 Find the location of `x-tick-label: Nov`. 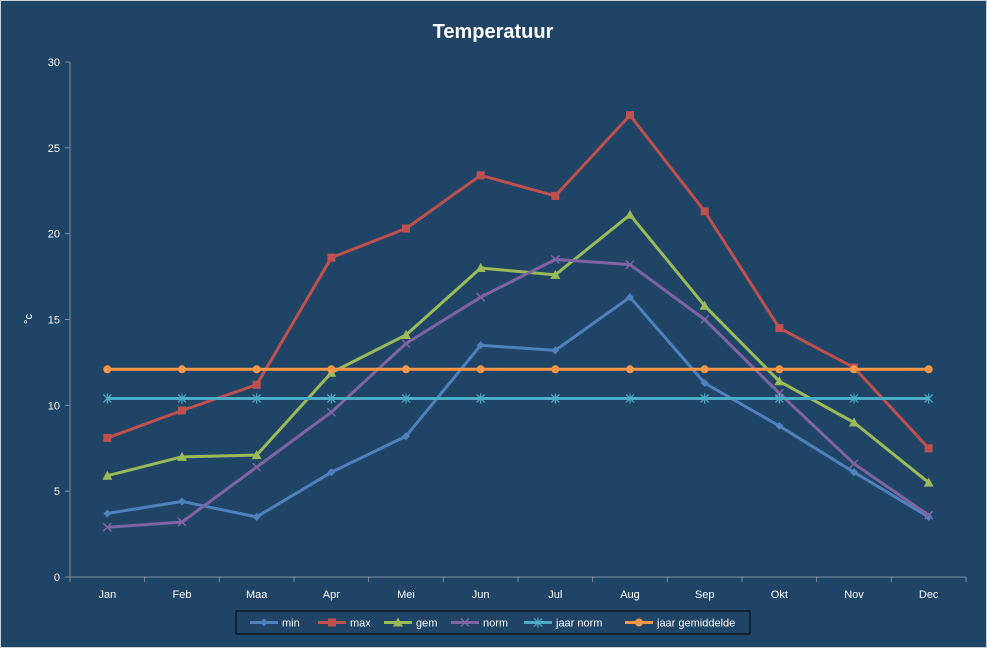

x-tick-label: Nov is located at coordinates (854, 595).